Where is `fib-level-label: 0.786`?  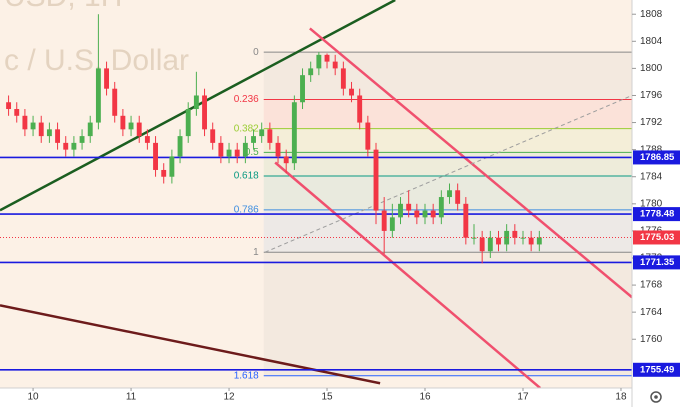
fib-level-label: 0.786 is located at coordinates (246, 210).